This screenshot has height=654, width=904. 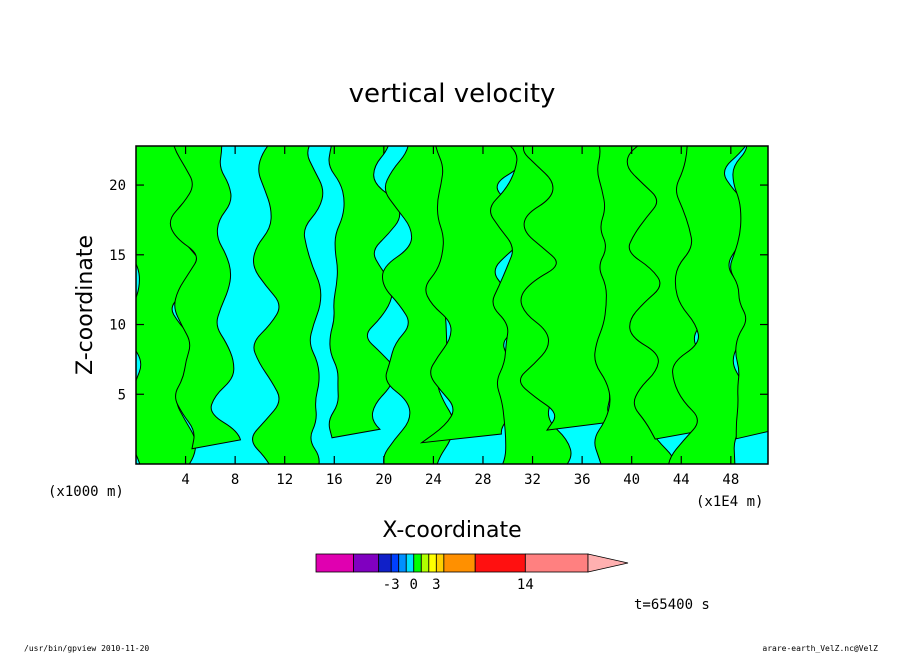 What do you see at coordinates (451, 530) in the screenshot?
I see `x-axis-label: X-coordinate` at bounding box center [451, 530].